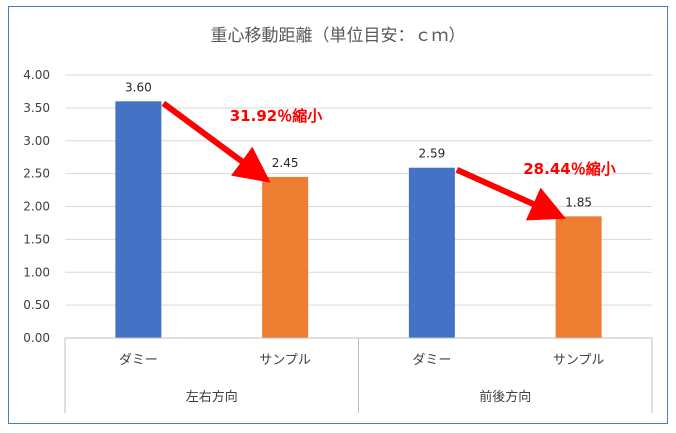  I want to click on data-label: 2.45, so click(285, 163).